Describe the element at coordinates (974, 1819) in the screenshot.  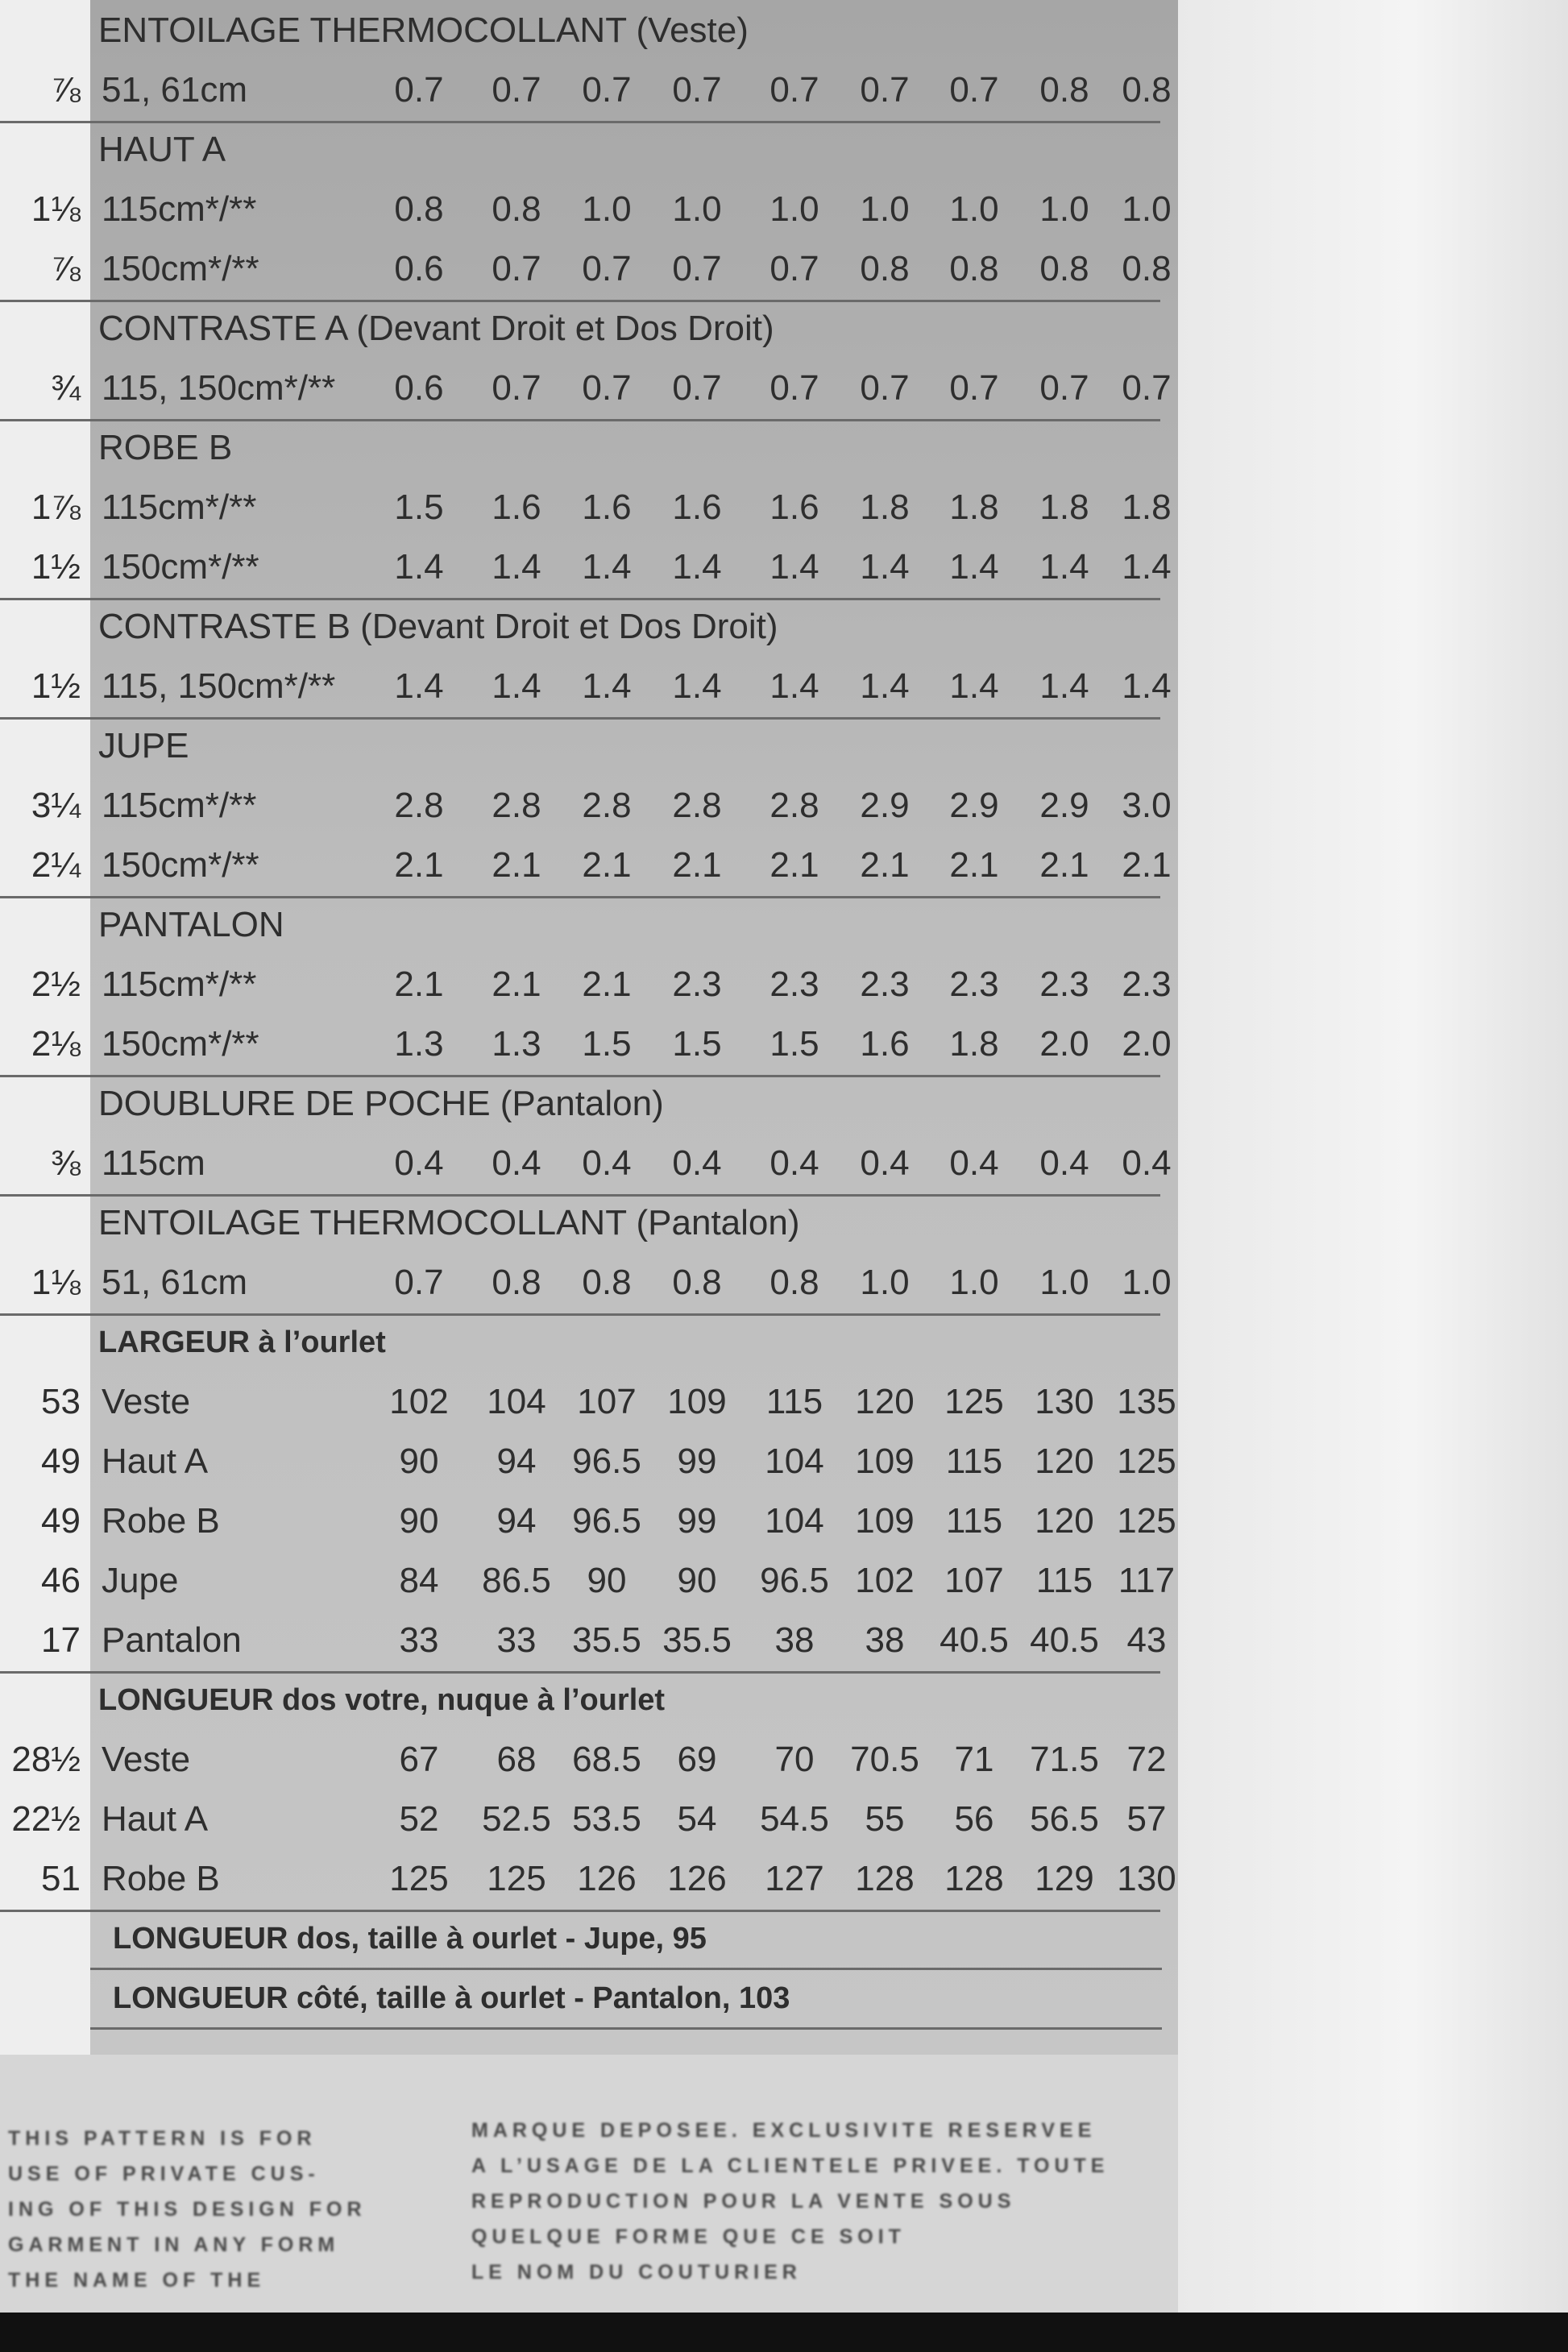
I see `cell-value: 56` at that location.